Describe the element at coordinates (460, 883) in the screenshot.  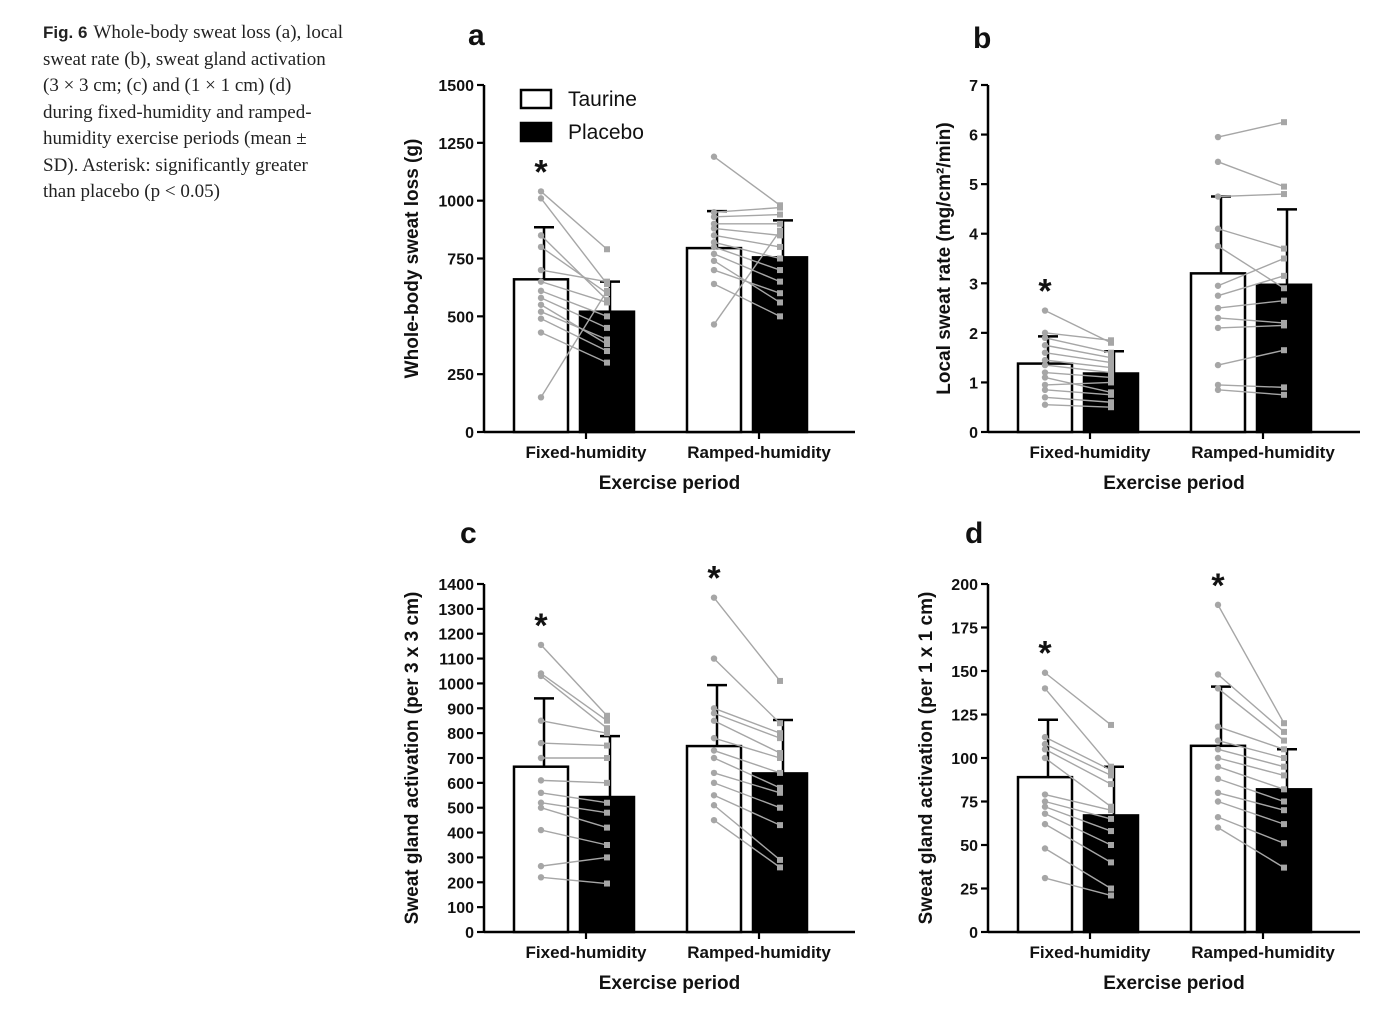
I see `y-tick-label: 200` at that location.